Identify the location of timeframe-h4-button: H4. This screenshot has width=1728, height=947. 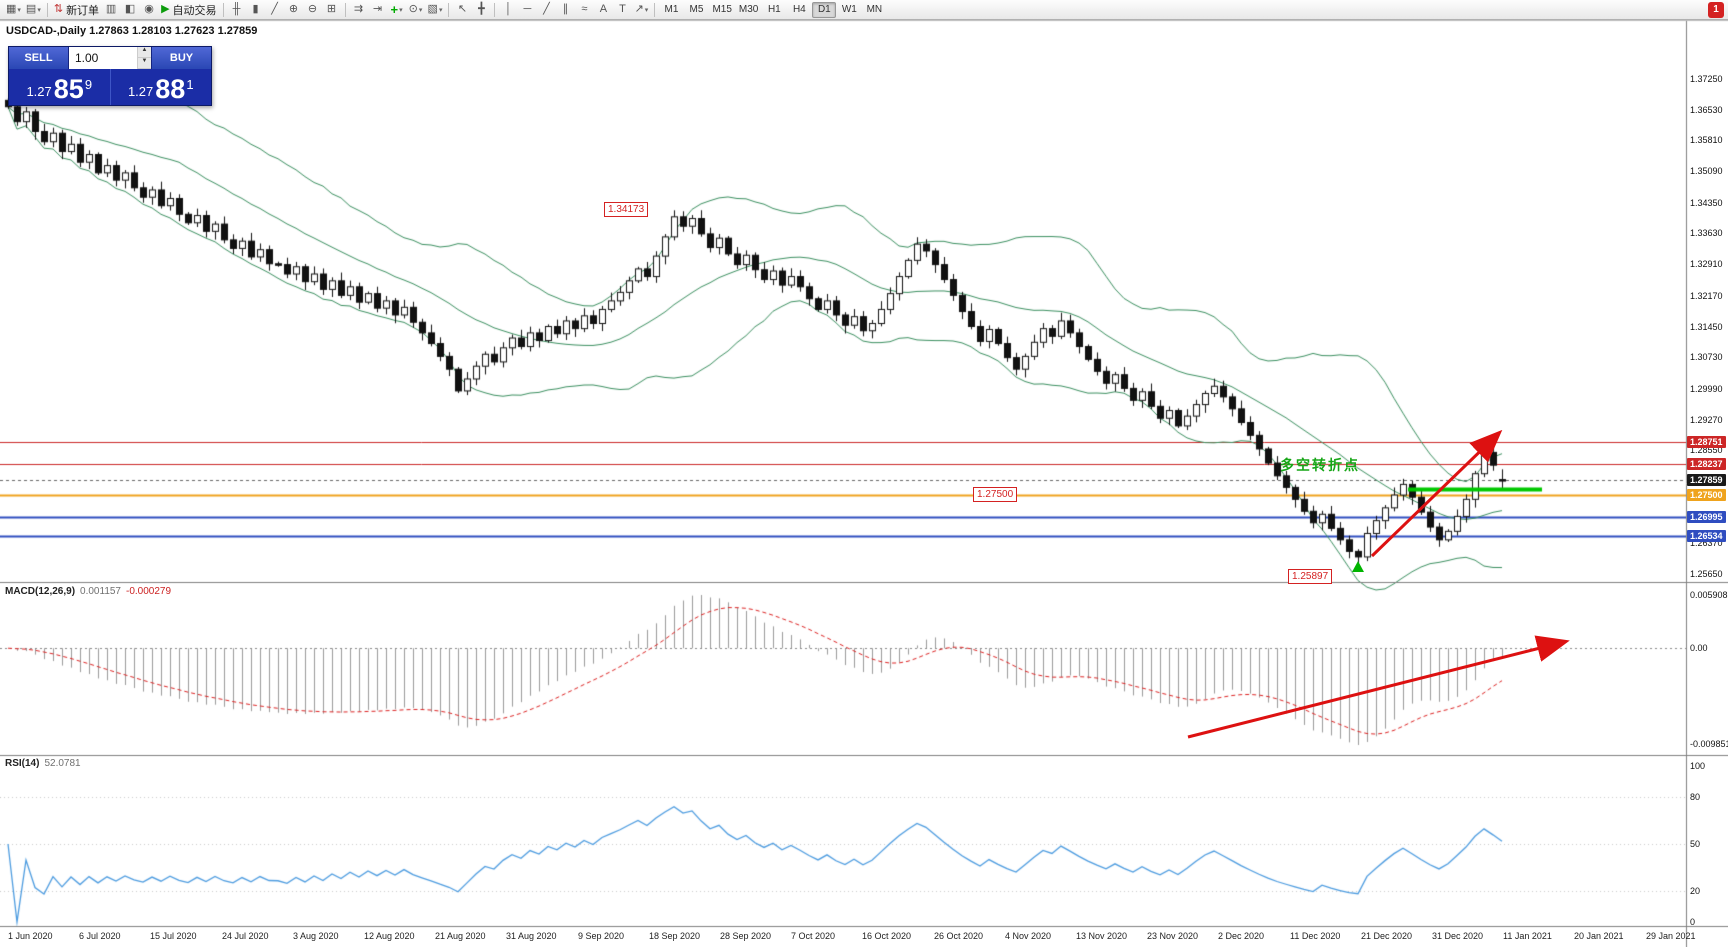
(799, 9).